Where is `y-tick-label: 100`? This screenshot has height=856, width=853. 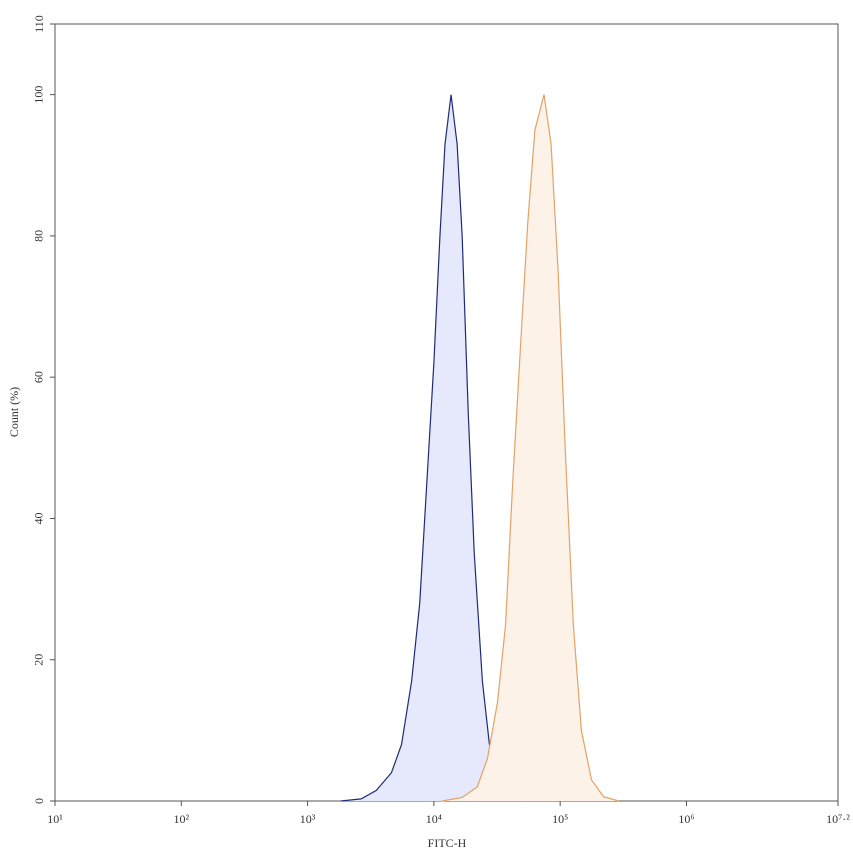
y-tick-label: 100 is located at coordinates (39, 95).